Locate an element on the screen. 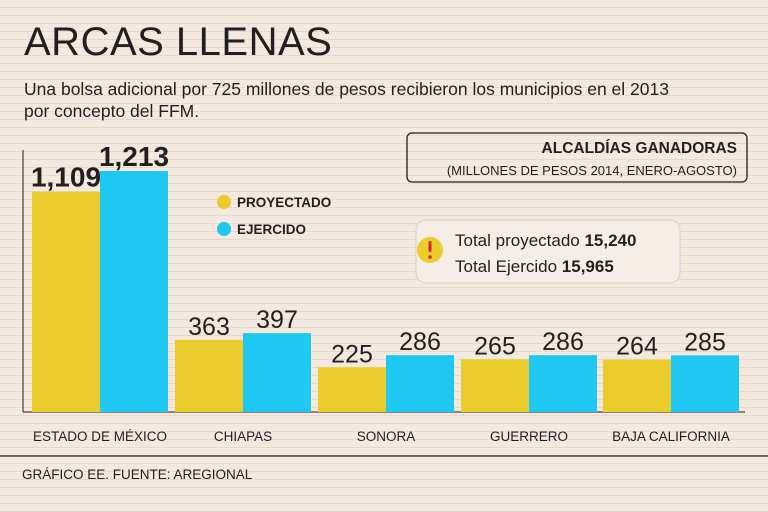 This screenshot has width=768, height=512. category-label: SONORA is located at coordinates (386, 436).